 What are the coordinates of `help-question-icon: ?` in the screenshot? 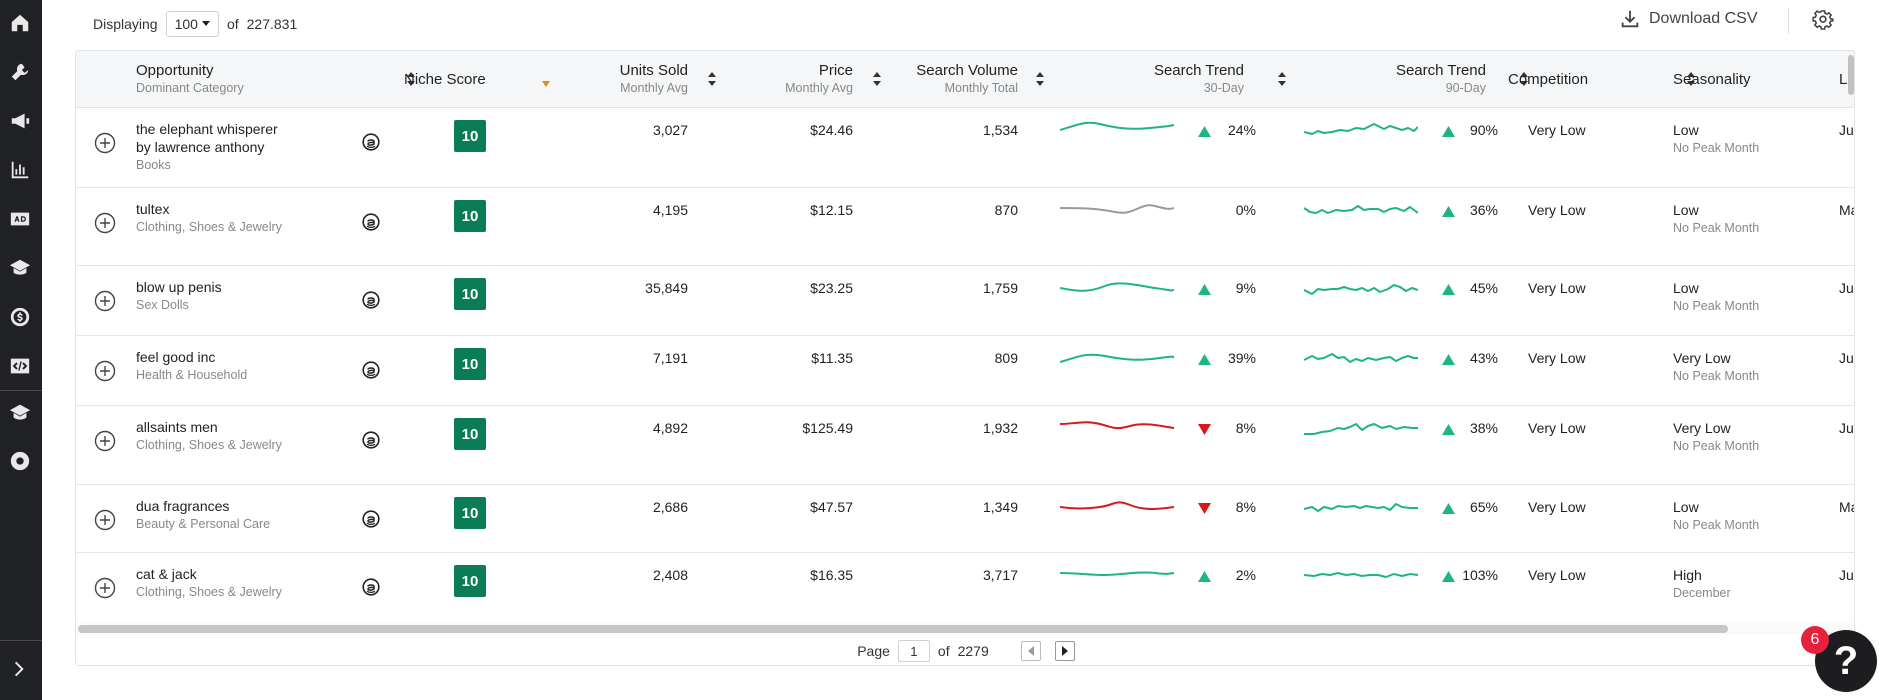 It's located at (1846, 660).